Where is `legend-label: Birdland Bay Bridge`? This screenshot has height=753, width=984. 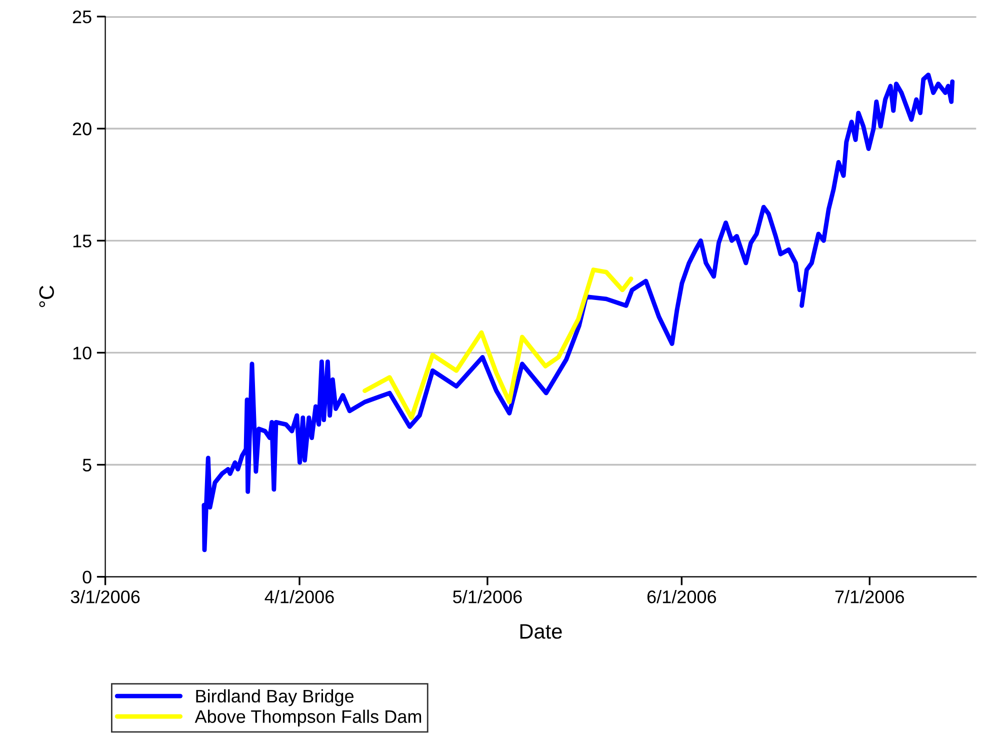 legend-label: Birdland Bay Bridge is located at coordinates (275, 697).